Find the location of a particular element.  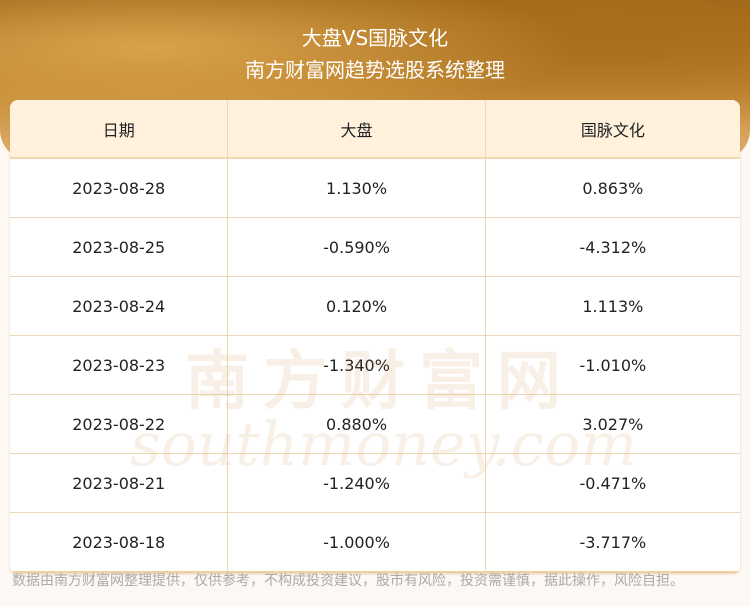

column-header-date: 日期 is located at coordinates (119, 128).